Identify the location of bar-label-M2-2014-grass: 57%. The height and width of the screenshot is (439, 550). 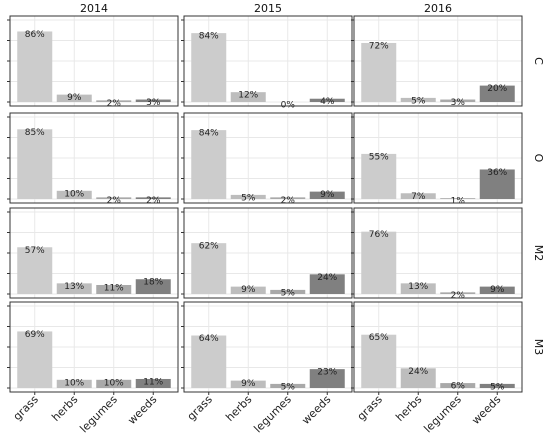
(35, 251).